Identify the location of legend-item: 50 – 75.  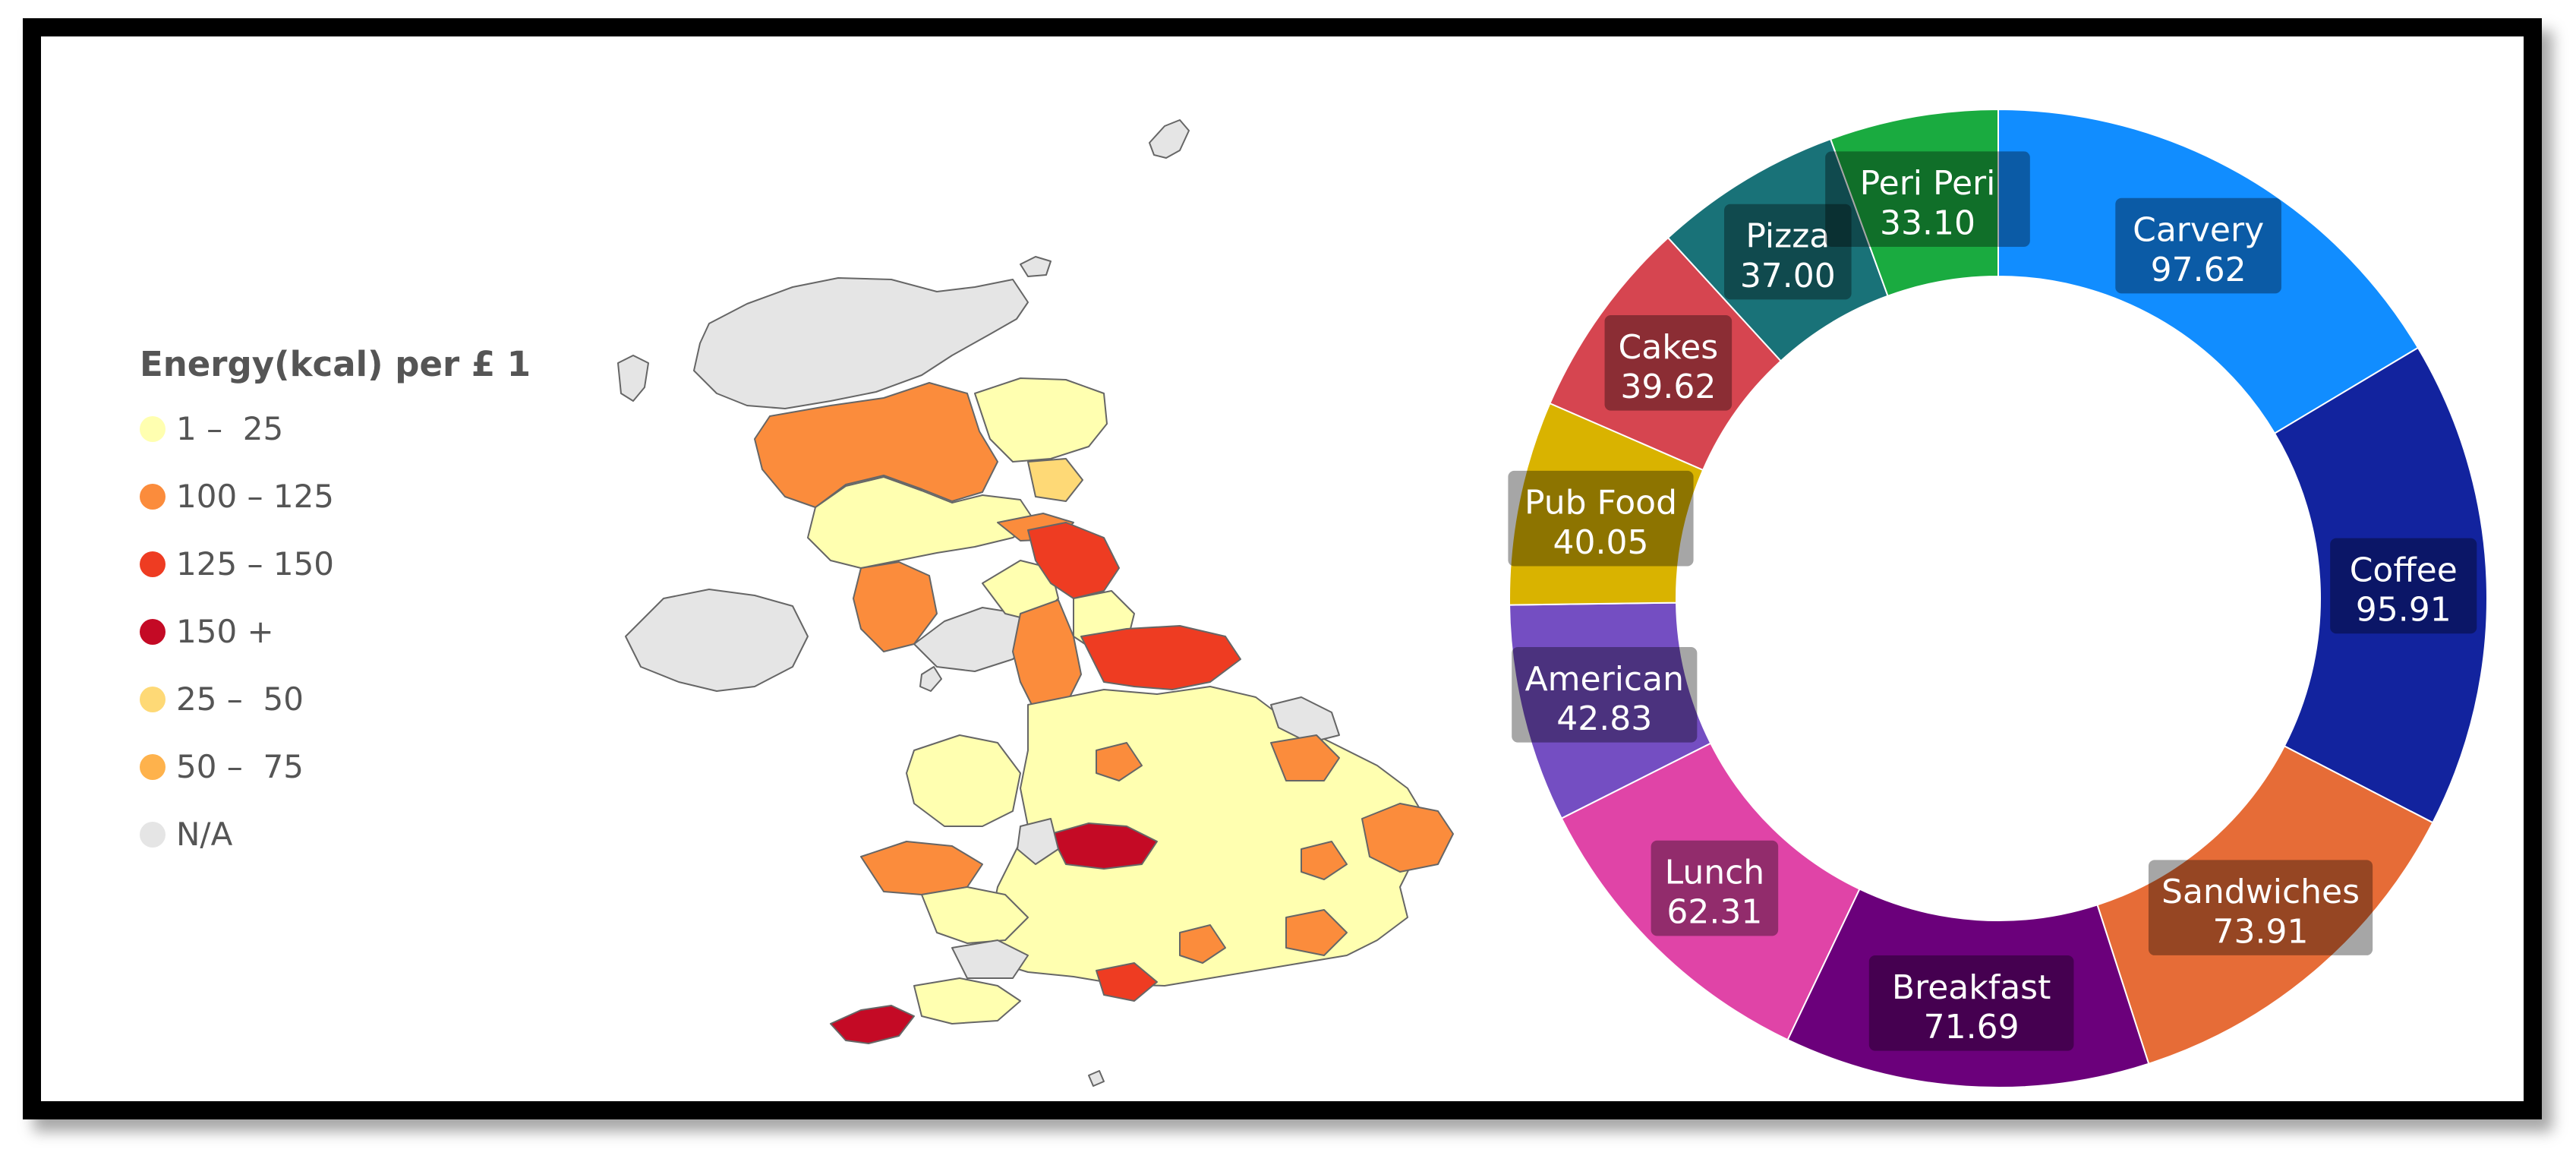
(335, 766).